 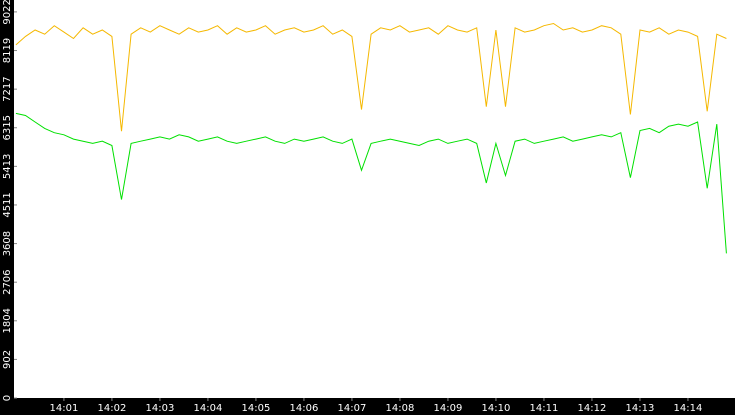 I want to click on y-tick-label: 9022, so click(x=7, y=12).